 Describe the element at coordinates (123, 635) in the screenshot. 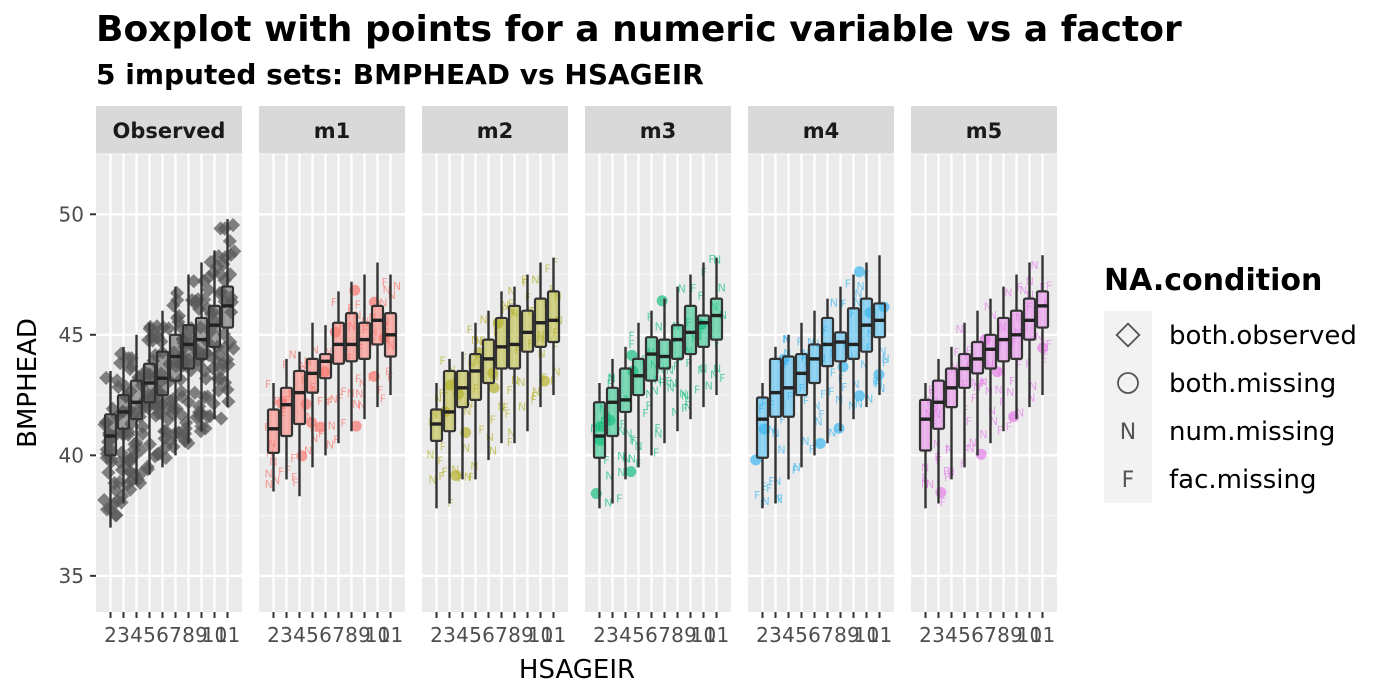

I see `x-tick-label: 3` at that location.